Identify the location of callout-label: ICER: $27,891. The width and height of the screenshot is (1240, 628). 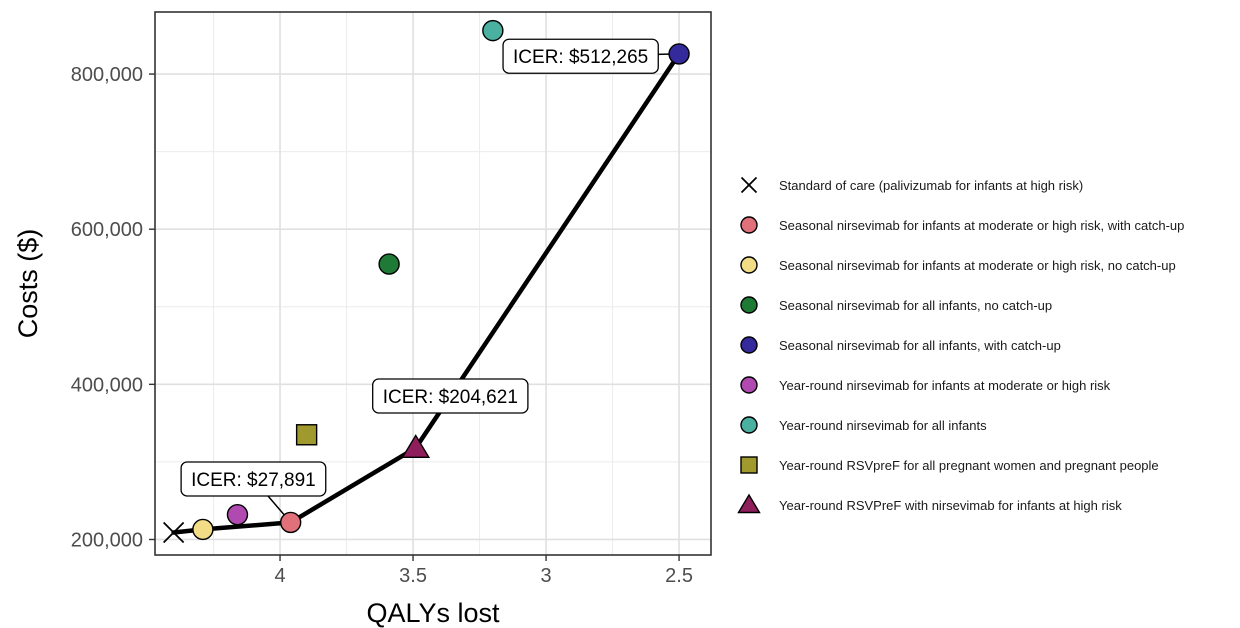
(253, 480).